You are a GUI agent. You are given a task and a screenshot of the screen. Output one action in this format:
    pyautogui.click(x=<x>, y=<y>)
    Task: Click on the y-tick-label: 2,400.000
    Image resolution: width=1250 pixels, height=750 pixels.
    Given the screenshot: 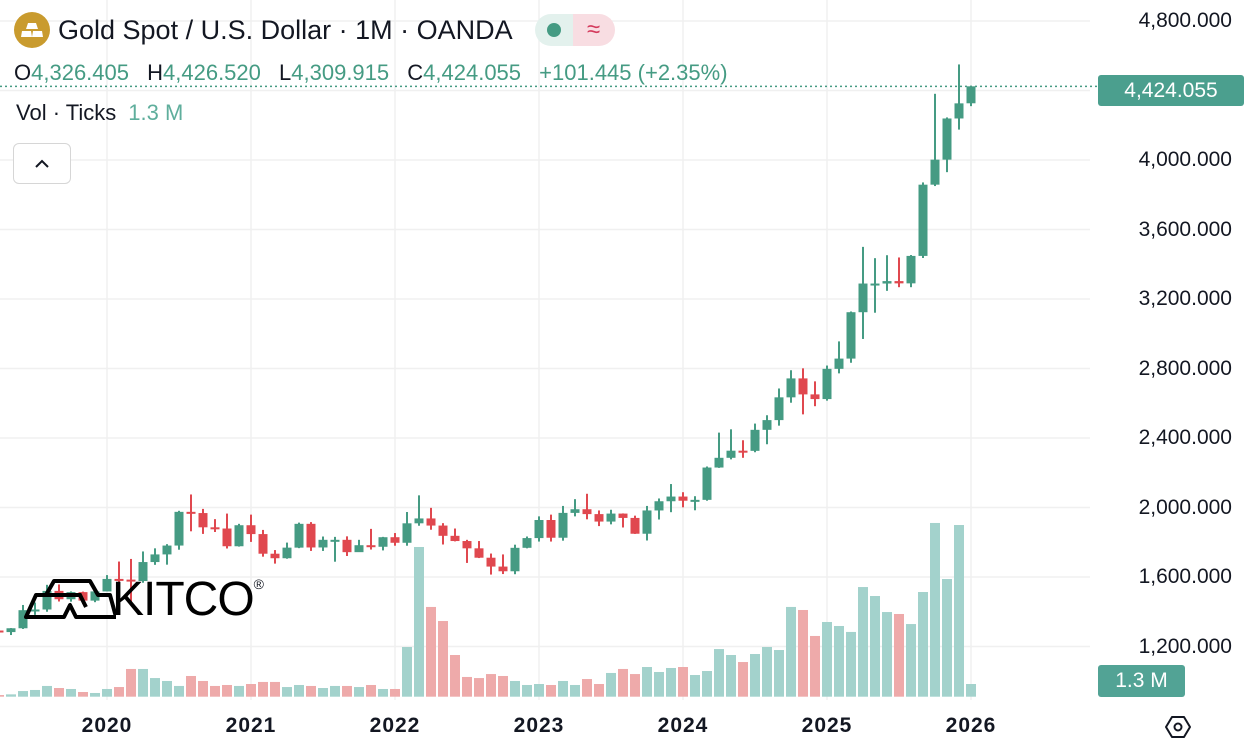 What is the action you would take?
    pyautogui.click(x=1185, y=437)
    